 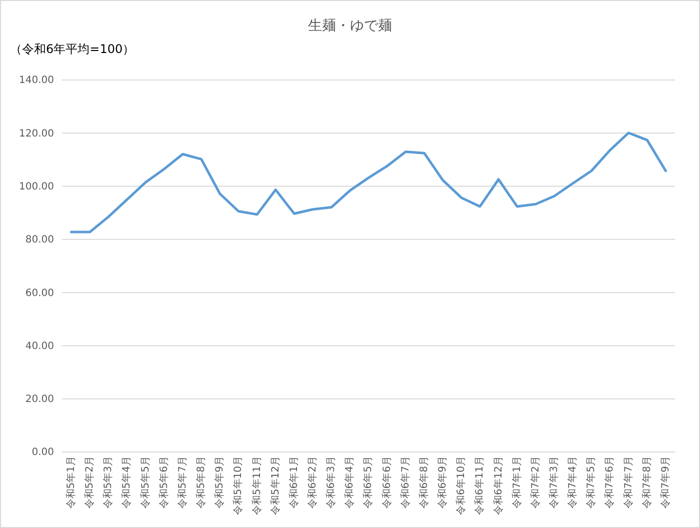 What do you see at coordinates (535, 482) in the screenshot?
I see `x-tick-label: 令和7年2月` at bounding box center [535, 482].